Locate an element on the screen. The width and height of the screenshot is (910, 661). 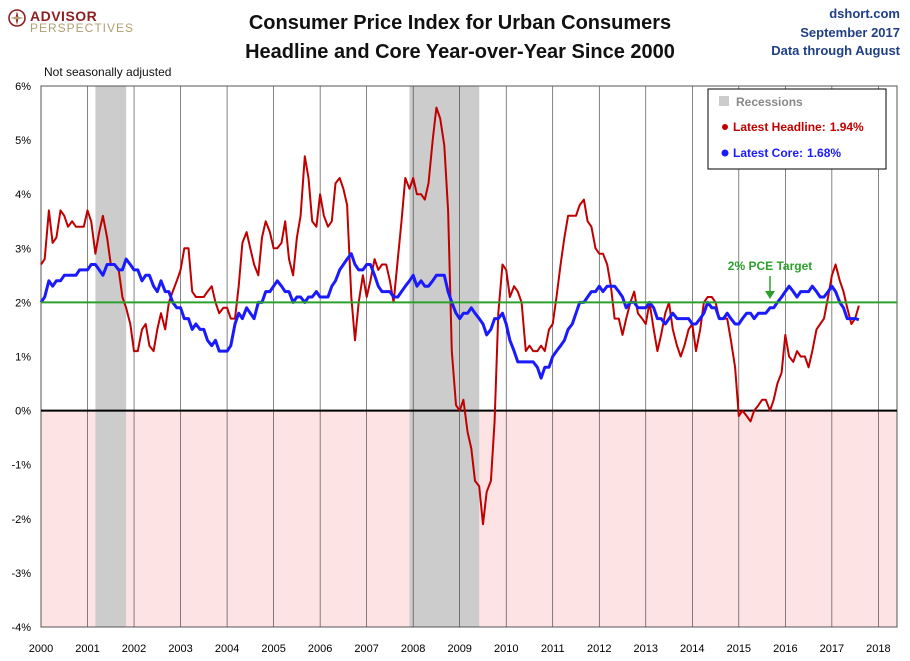
chart-title-line1: Consumer Price Index for Urban Consumers is located at coordinates (460, 23).